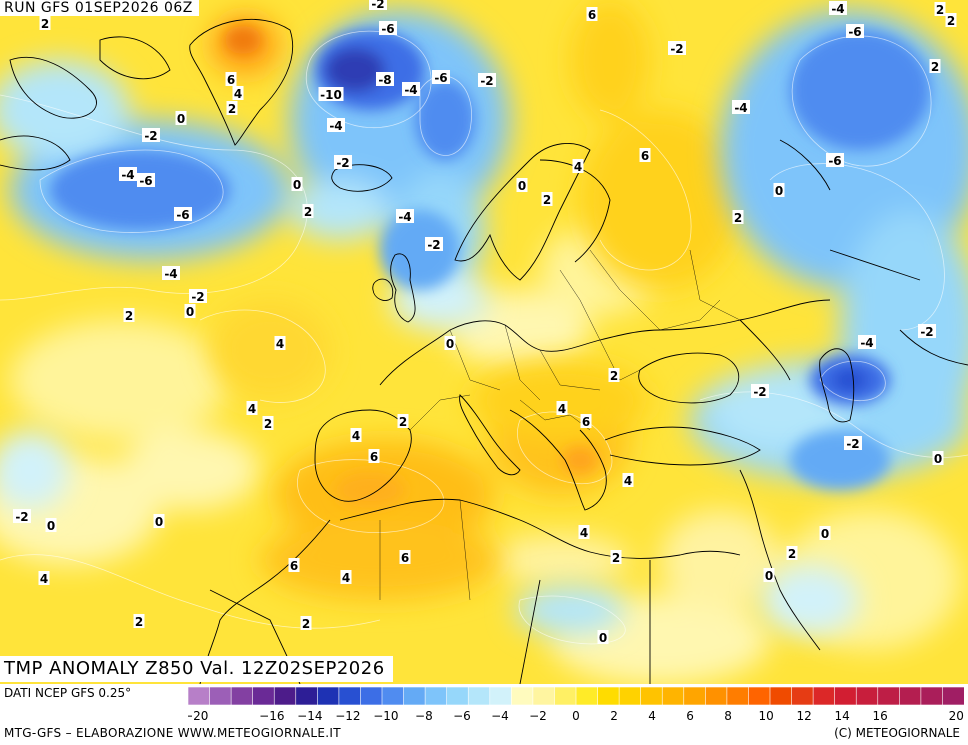  What do you see at coordinates (614, 716) in the screenshot?
I see `scale-tick-label: 2` at bounding box center [614, 716].